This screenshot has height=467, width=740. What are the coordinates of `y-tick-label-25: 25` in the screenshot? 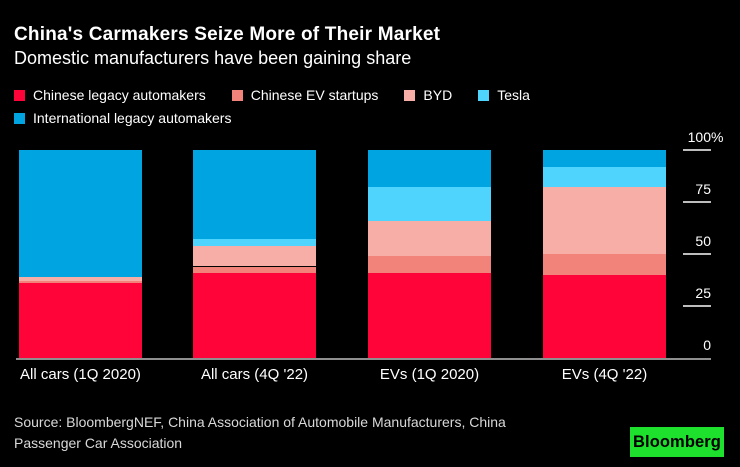 It's located at (703, 293).